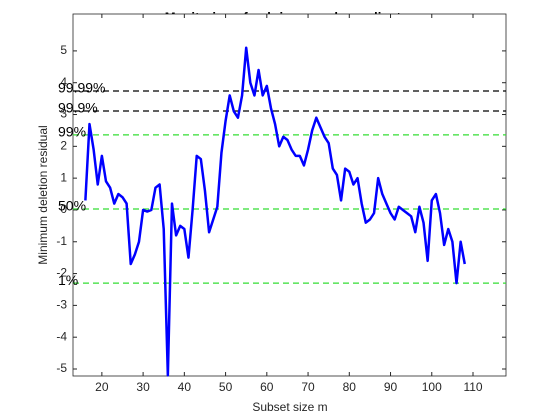  What do you see at coordinates (472, 387) in the screenshot?
I see `x-tick-label: 110` at bounding box center [472, 387].